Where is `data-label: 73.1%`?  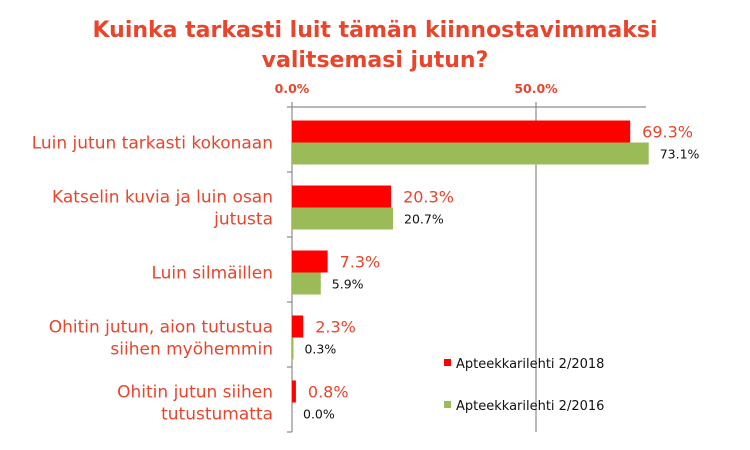 data-label: 73.1% is located at coordinates (680, 154).